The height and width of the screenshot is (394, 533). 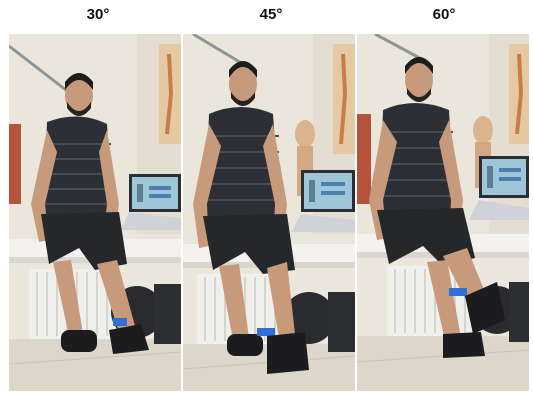 What do you see at coordinates (444, 14) in the screenshot?
I see `angle-label-60: 60°` at bounding box center [444, 14].